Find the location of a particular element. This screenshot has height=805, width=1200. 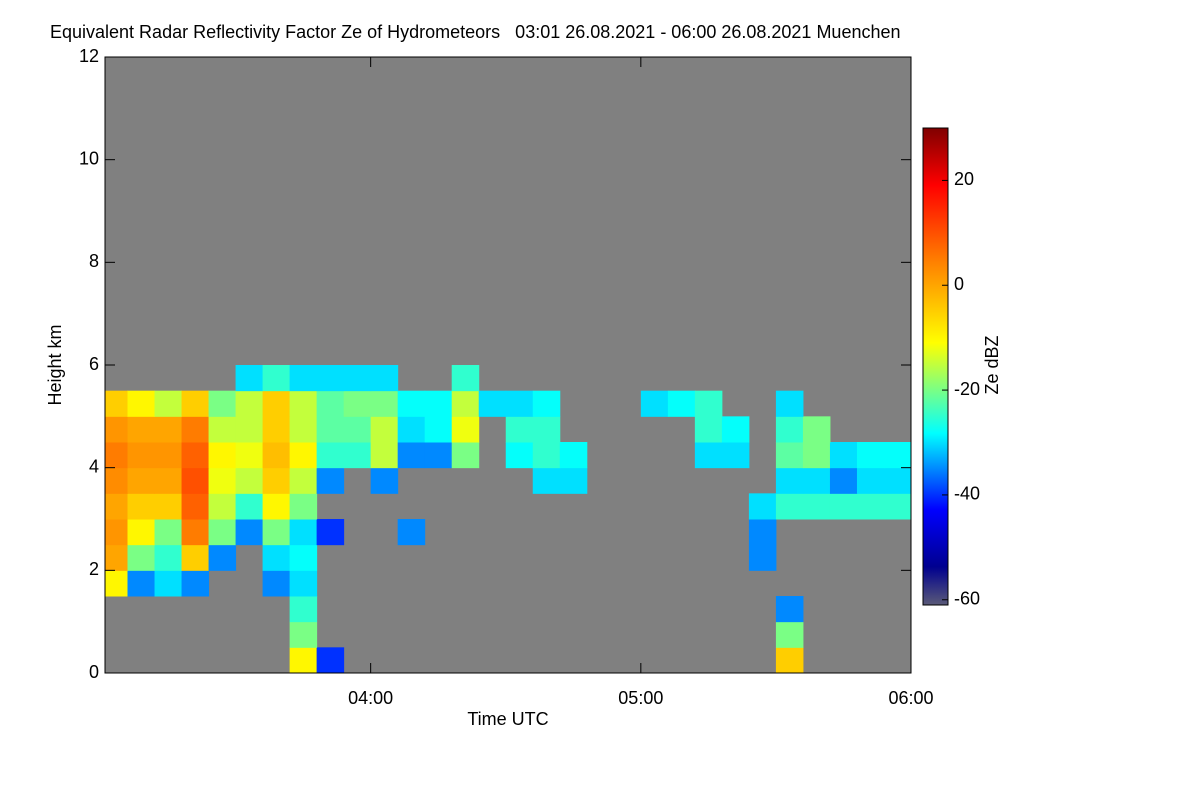

x-tick-label: 04:00 is located at coordinates (370, 698).